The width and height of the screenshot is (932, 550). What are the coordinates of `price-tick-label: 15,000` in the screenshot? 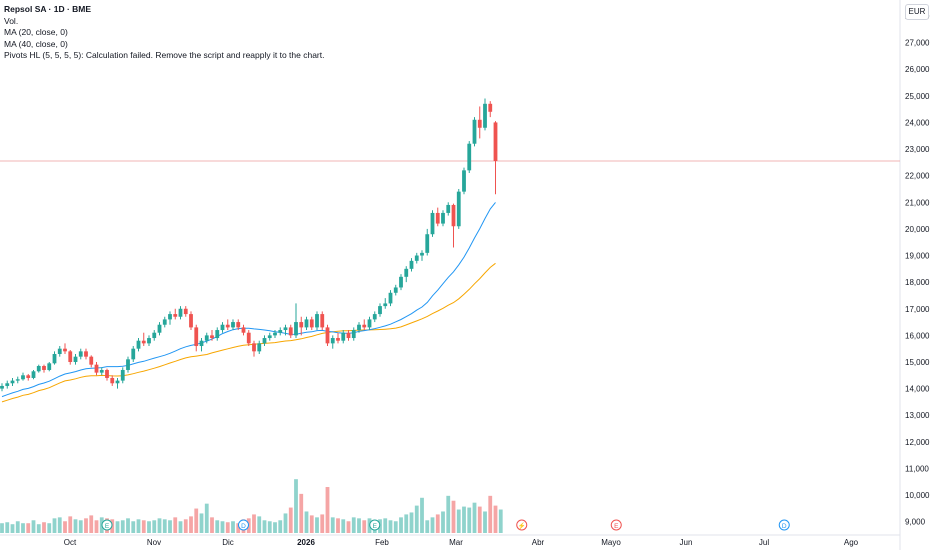 It's located at (917, 362).